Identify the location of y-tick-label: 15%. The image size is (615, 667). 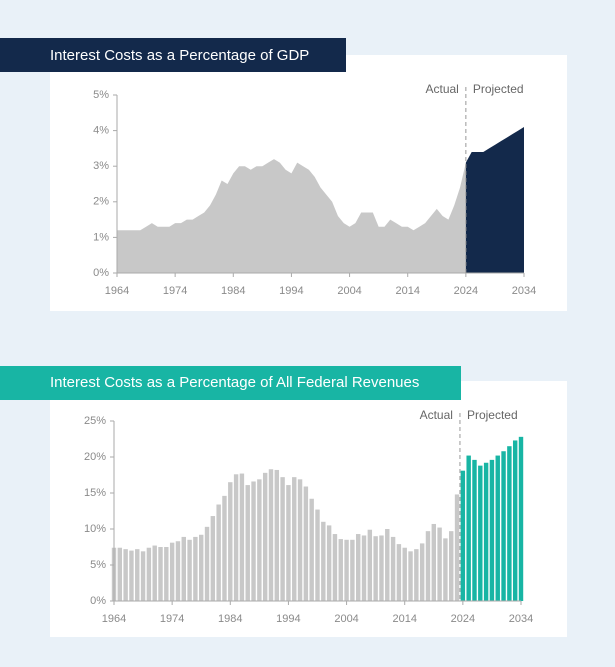
(95, 493).